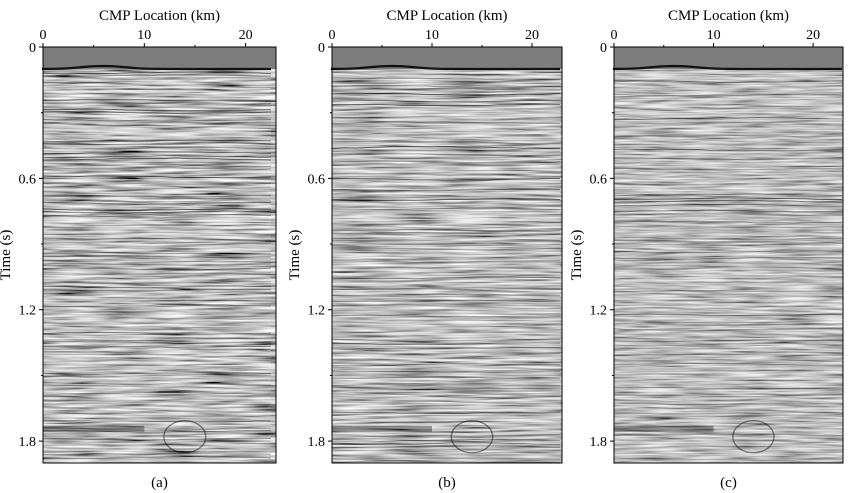 This screenshot has height=493, width=848. I want to click on panel-caption: (b), so click(447, 483).